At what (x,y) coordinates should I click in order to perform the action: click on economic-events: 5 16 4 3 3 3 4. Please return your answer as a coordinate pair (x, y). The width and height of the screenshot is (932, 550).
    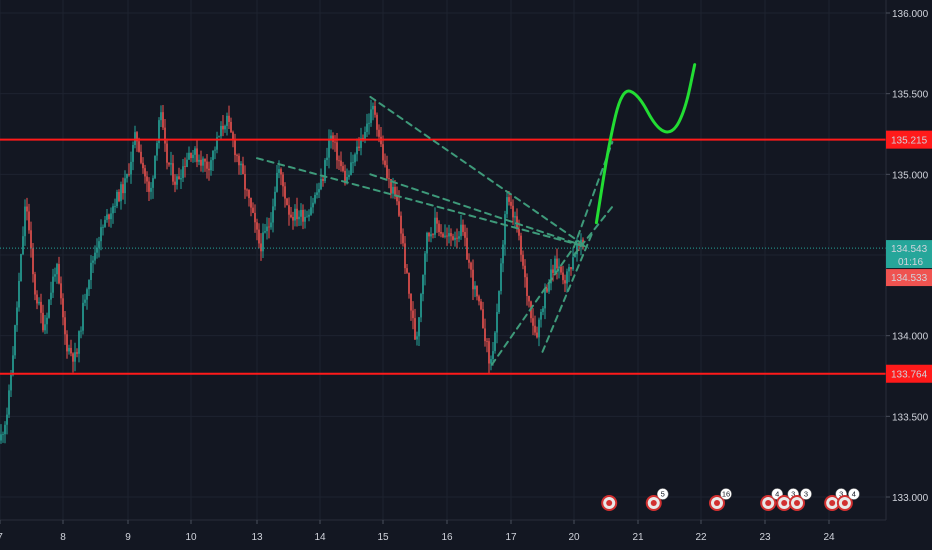
    Looking at the image, I should click on (730, 499).